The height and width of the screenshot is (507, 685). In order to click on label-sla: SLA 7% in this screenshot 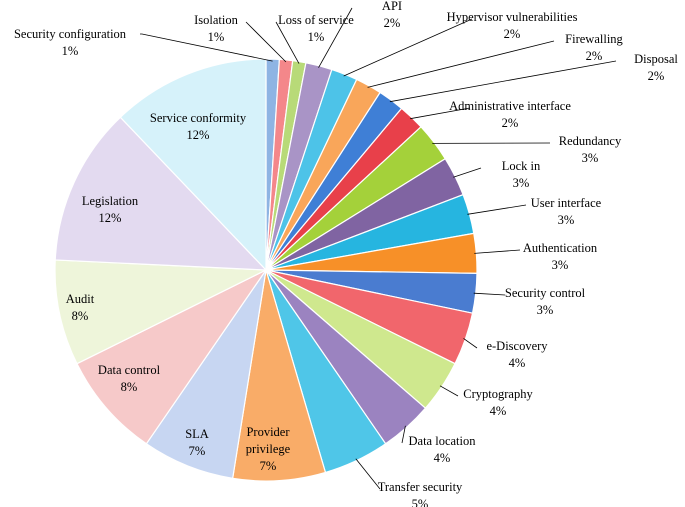, I will do `click(197, 442)`.